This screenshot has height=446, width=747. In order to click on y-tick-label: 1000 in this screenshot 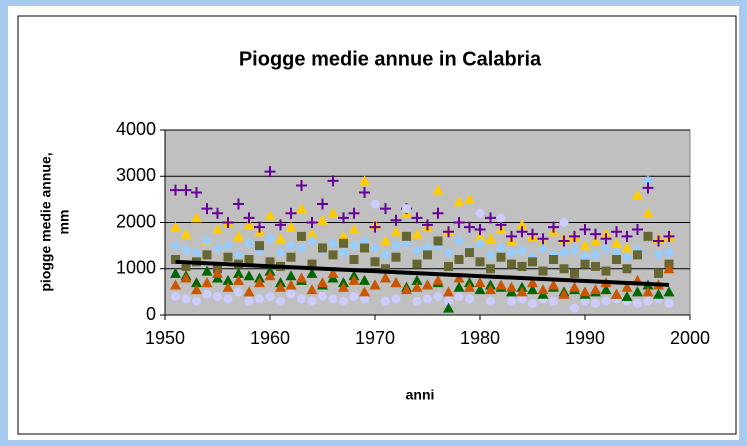, I will do `click(136, 268)`.